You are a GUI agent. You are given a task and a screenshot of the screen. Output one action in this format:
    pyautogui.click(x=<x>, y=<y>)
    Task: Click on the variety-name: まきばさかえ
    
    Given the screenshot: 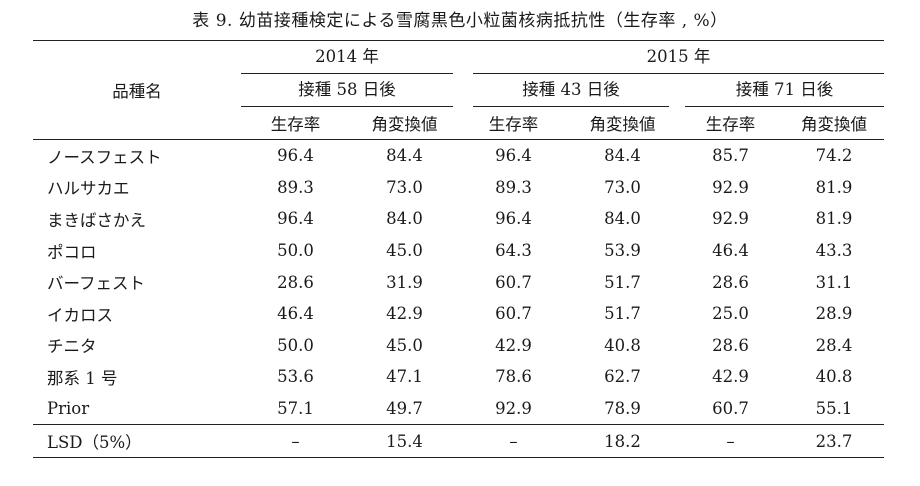 What is the action you would take?
    pyautogui.click(x=96, y=220)
    